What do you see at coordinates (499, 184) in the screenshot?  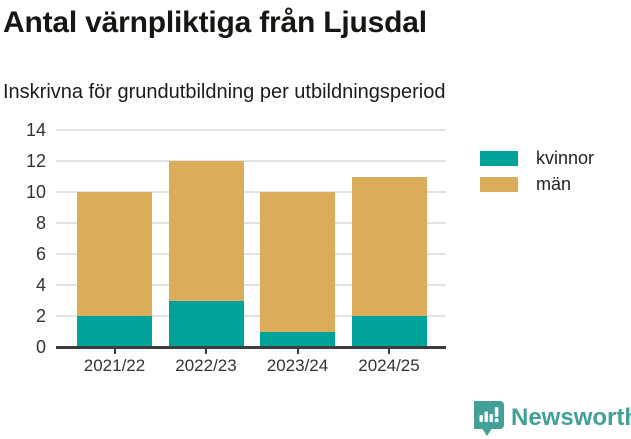 I see `legend-swatch-män` at bounding box center [499, 184].